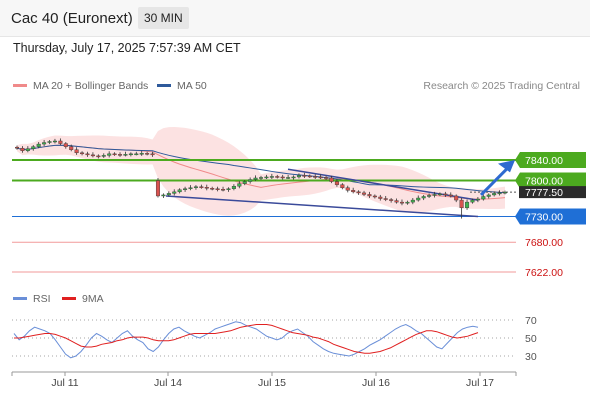 The image size is (590, 400). Describe the element at coordinates (72, 18) in the screenshot. I see `instrument-title: Cac 40 (Euronext)` at that location.